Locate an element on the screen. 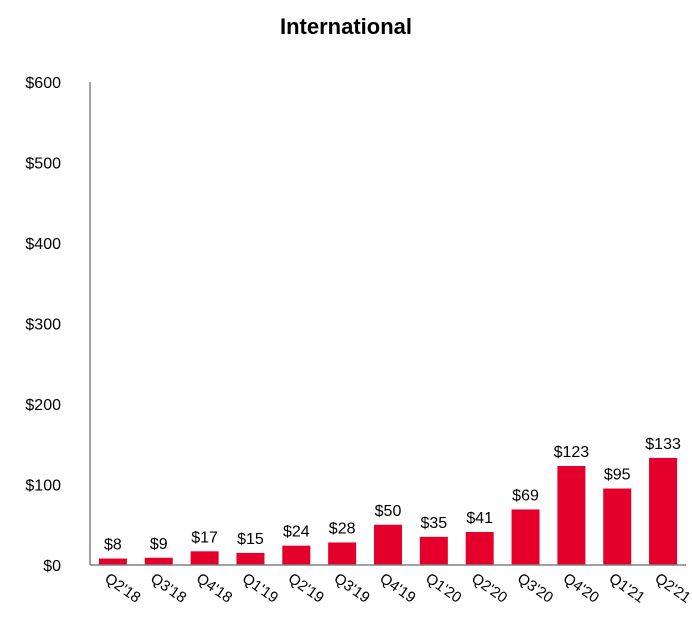 This screenshot has width=692, height=640. x-tick-label: Q1'20 is located at coordinates (443, 588).